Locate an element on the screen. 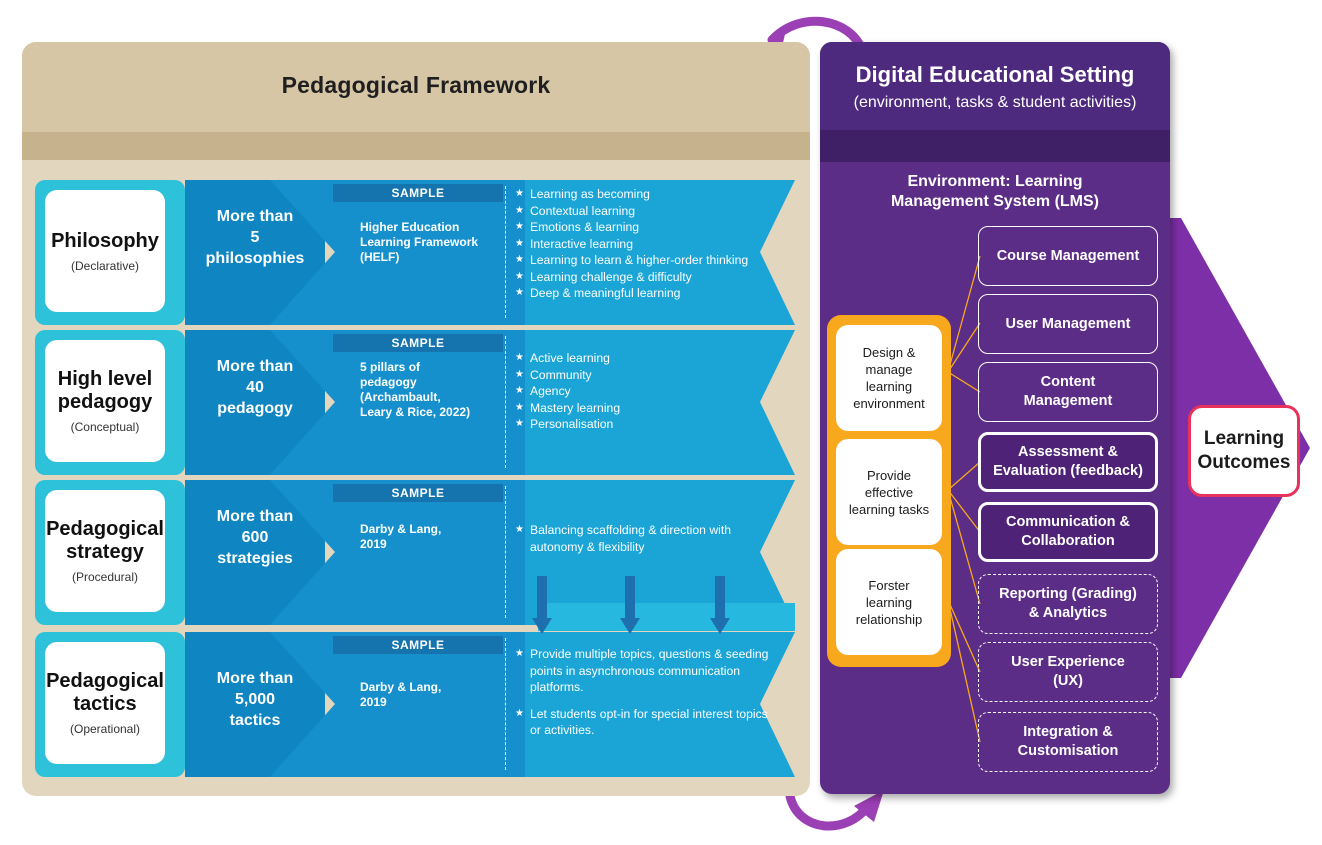  level-tab: High level pedagogy (Conceptual) is located at coordinates (110, 402).